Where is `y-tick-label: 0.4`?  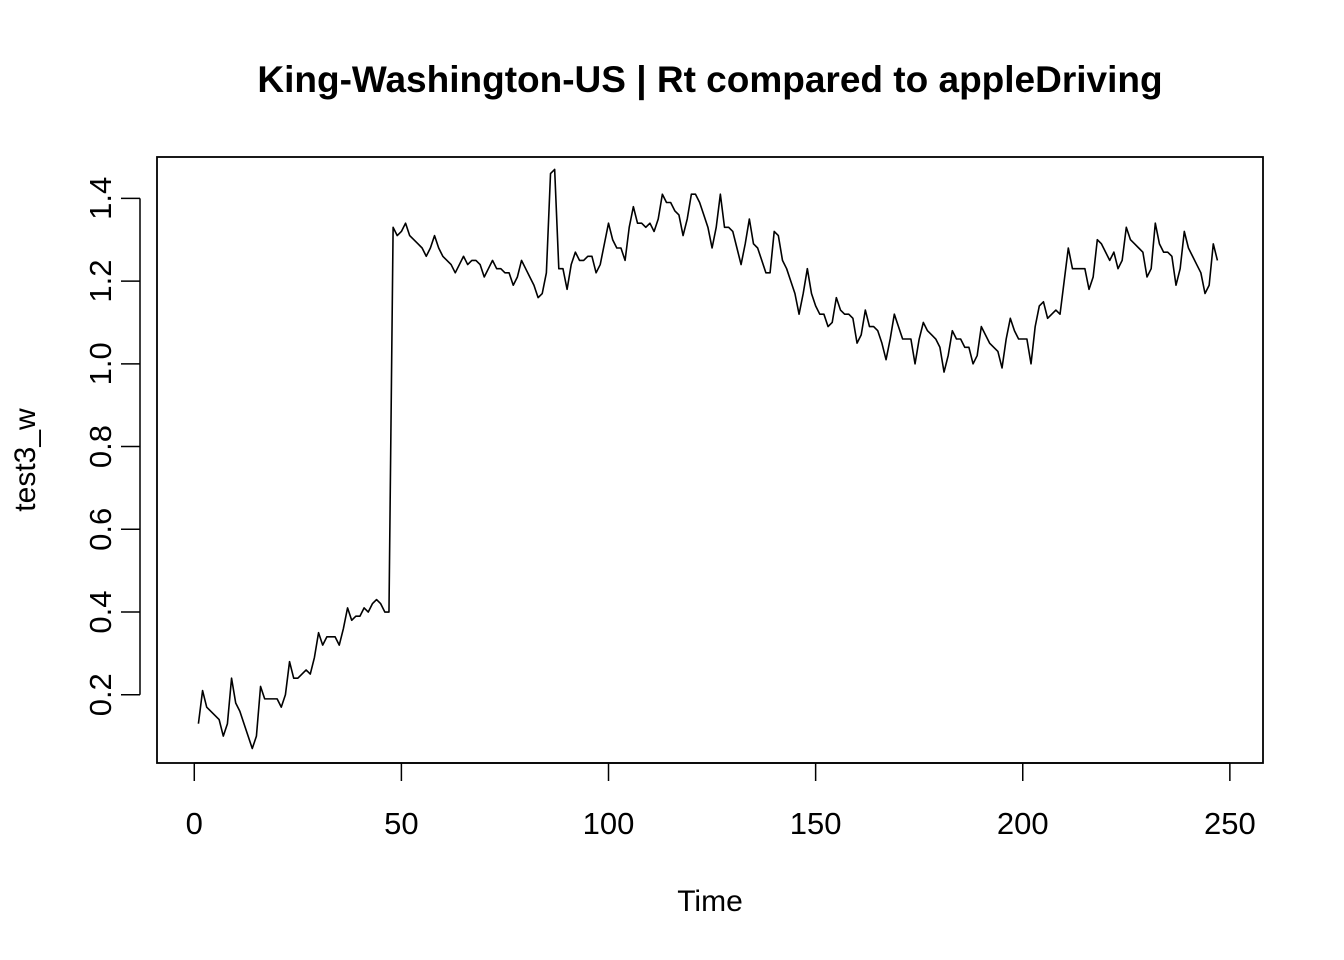
y-tick-label: 0.4 is located at coordinates (100, 611).